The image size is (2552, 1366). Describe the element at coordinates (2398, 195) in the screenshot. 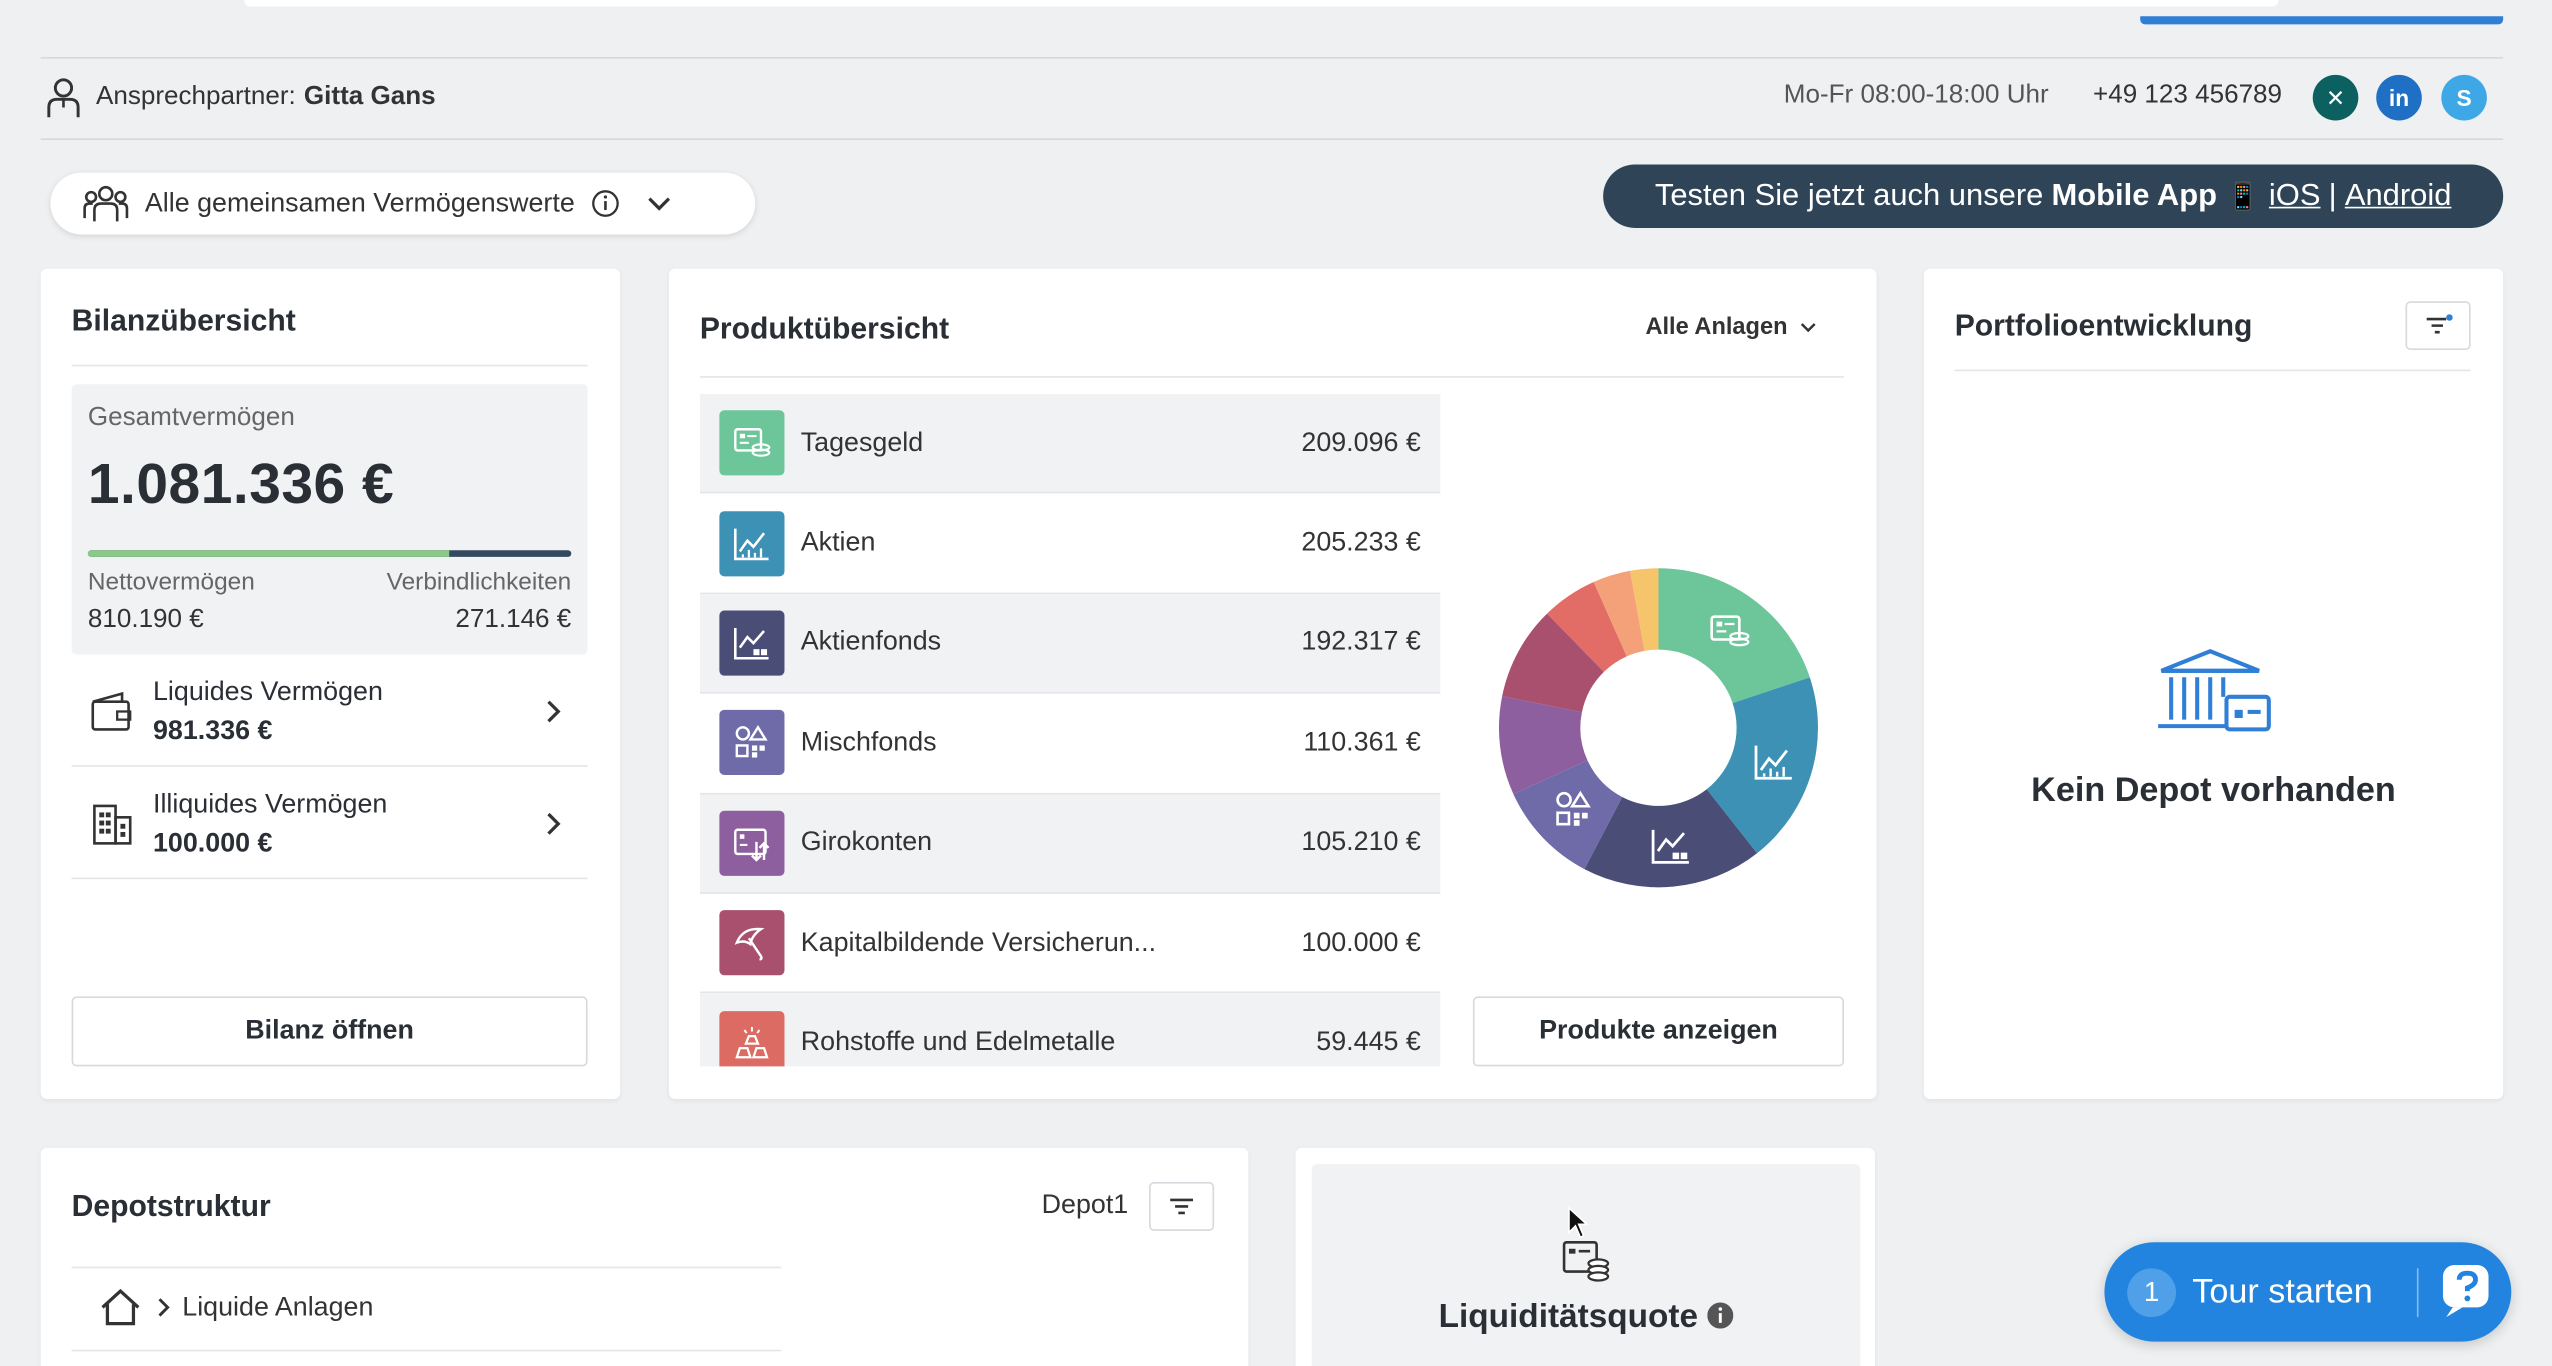

I see `android-link: Android` at that location.